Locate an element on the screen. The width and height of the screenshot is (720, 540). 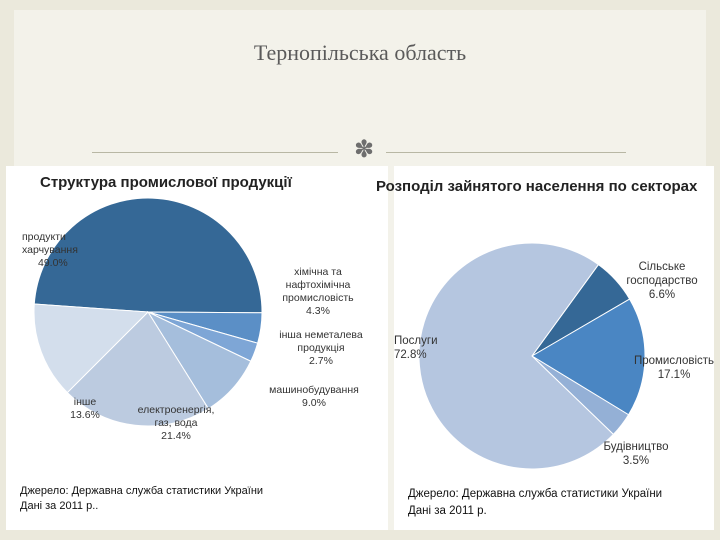
slice-label-other: інше 13.6% is located at coordinates (85, 408).